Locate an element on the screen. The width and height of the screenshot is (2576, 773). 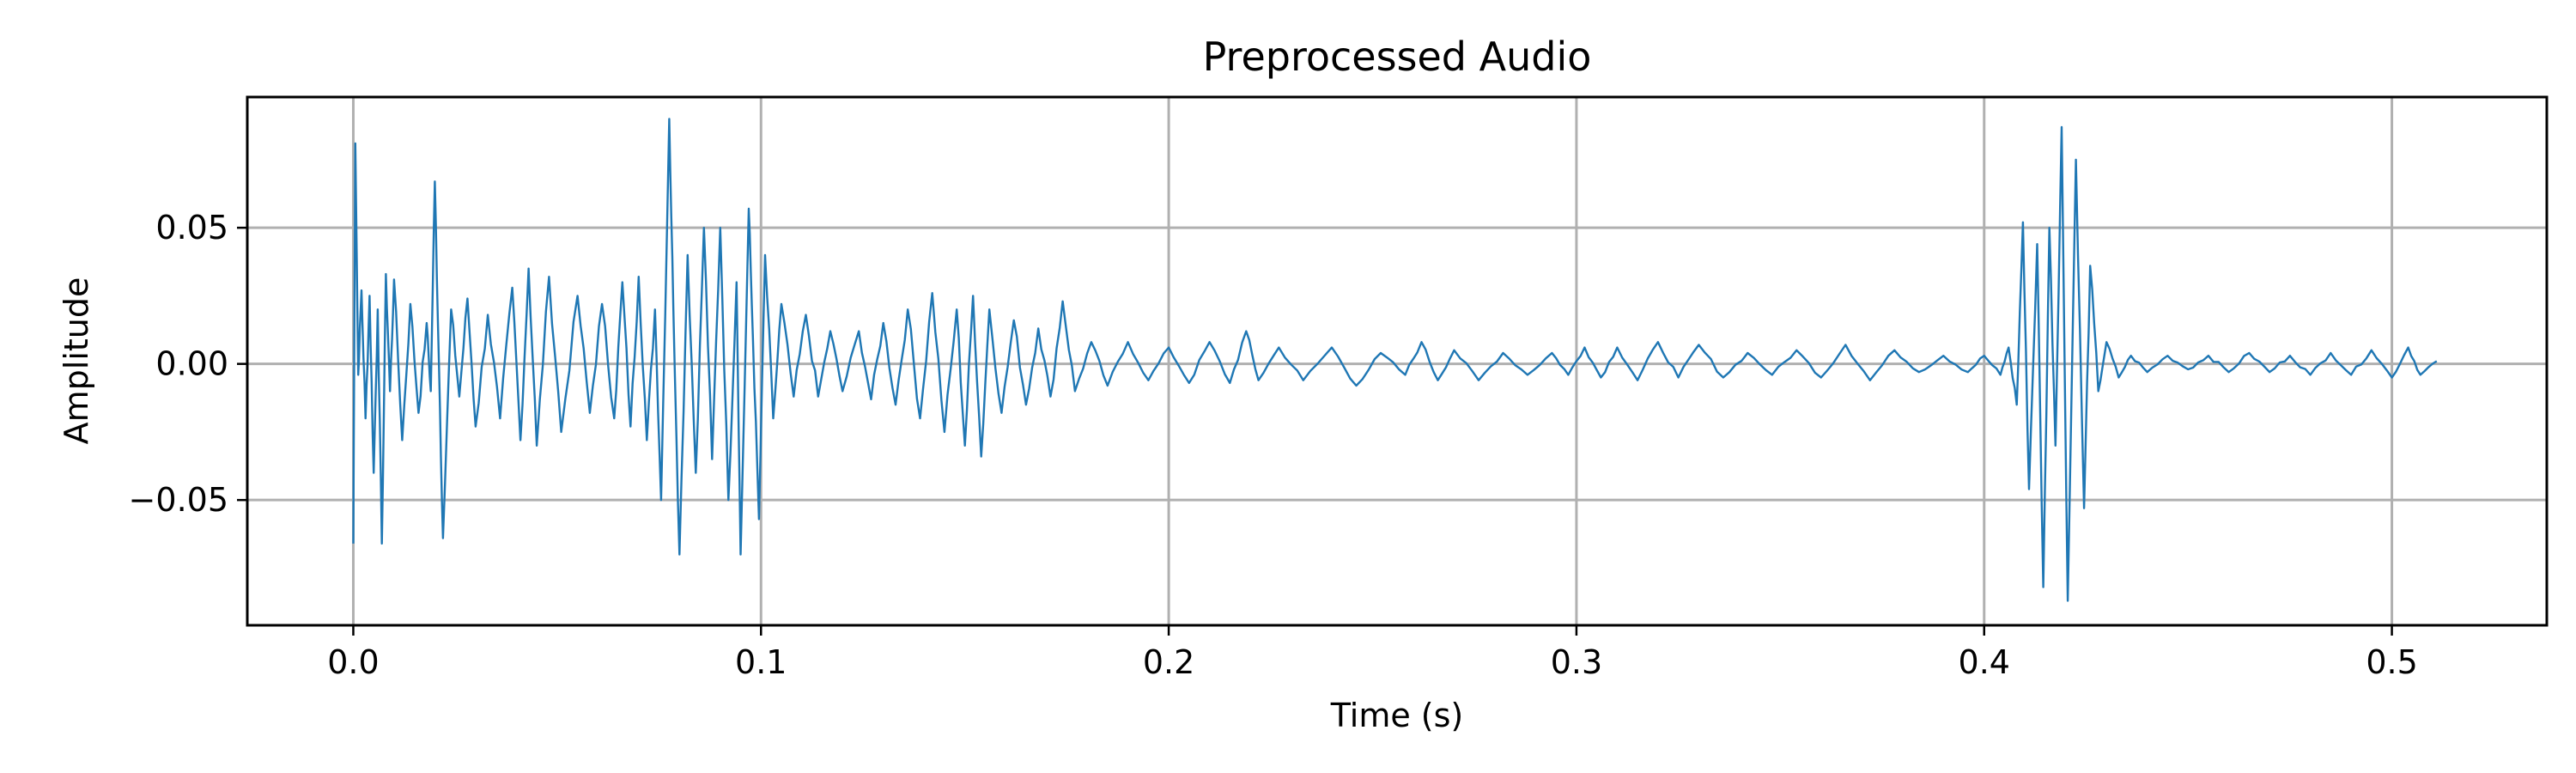
y-axis-ticks: −0.05 0.00 0.05 is located at coordinates (188, 364).